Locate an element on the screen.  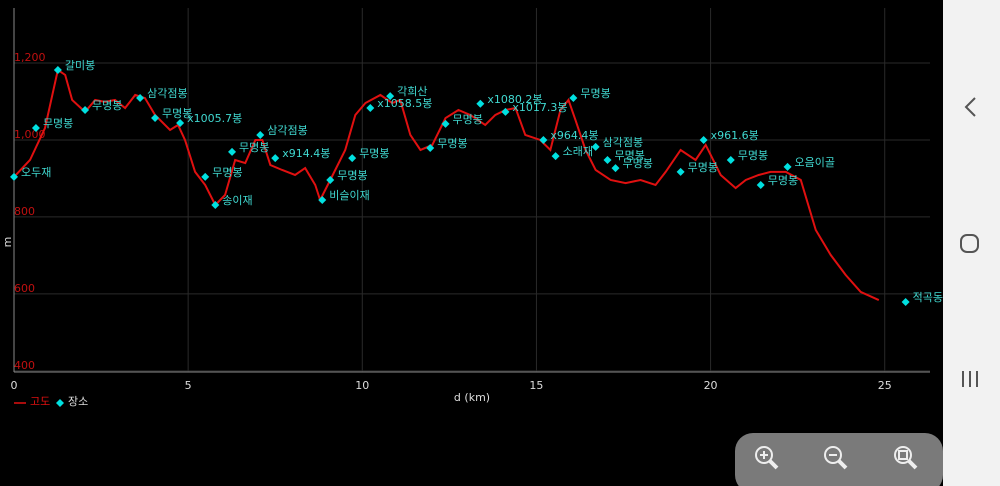
y-tick-label: 400 is located at coordinates (24, 365).